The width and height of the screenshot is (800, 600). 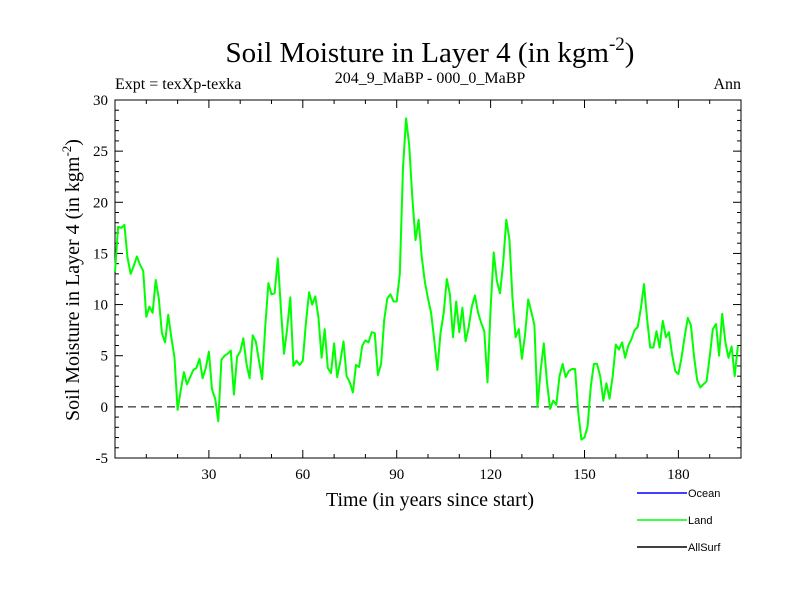 I want to click on subtitle-right: Ann, so click(x=727, y=84).